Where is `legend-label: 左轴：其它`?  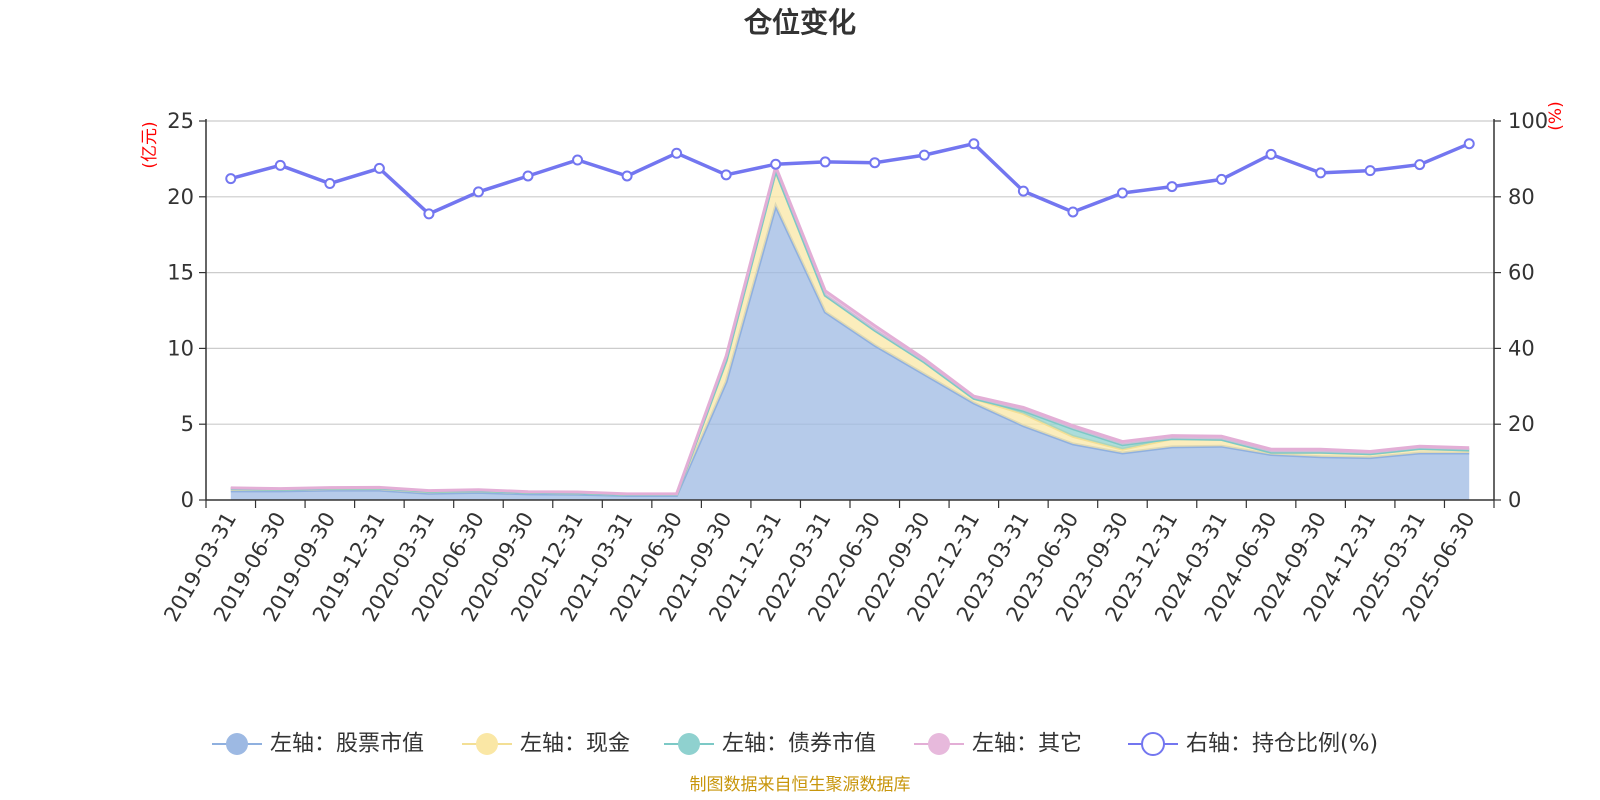
legend-label: 左轴：其它 is located at coordinates (1027, 744).